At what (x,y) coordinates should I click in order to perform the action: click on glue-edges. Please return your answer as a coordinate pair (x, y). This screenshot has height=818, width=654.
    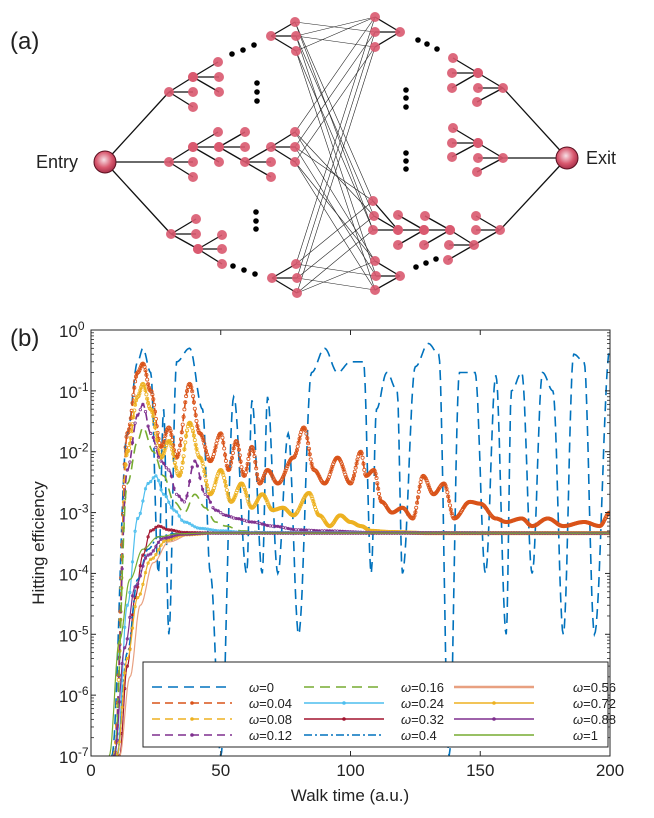
    Looking at the image, I should click on (335, 155).